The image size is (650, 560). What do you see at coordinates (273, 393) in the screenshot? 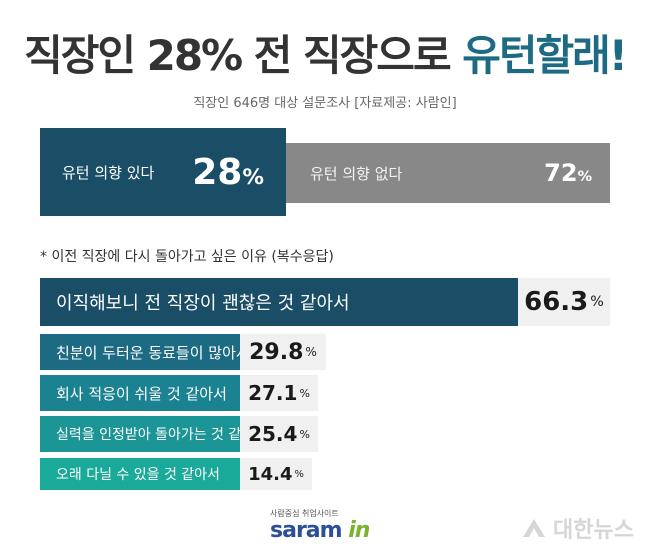
I see `bar-value-number-3: 27.1` at bounding box center [273, 393].